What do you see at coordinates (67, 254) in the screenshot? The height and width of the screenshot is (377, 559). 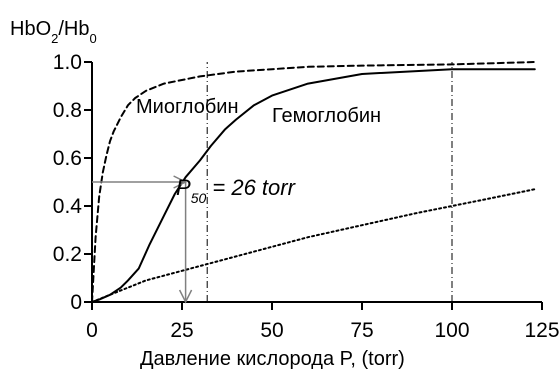 I see `y-tick-label: 0.2` at bounding box center [67, 254].